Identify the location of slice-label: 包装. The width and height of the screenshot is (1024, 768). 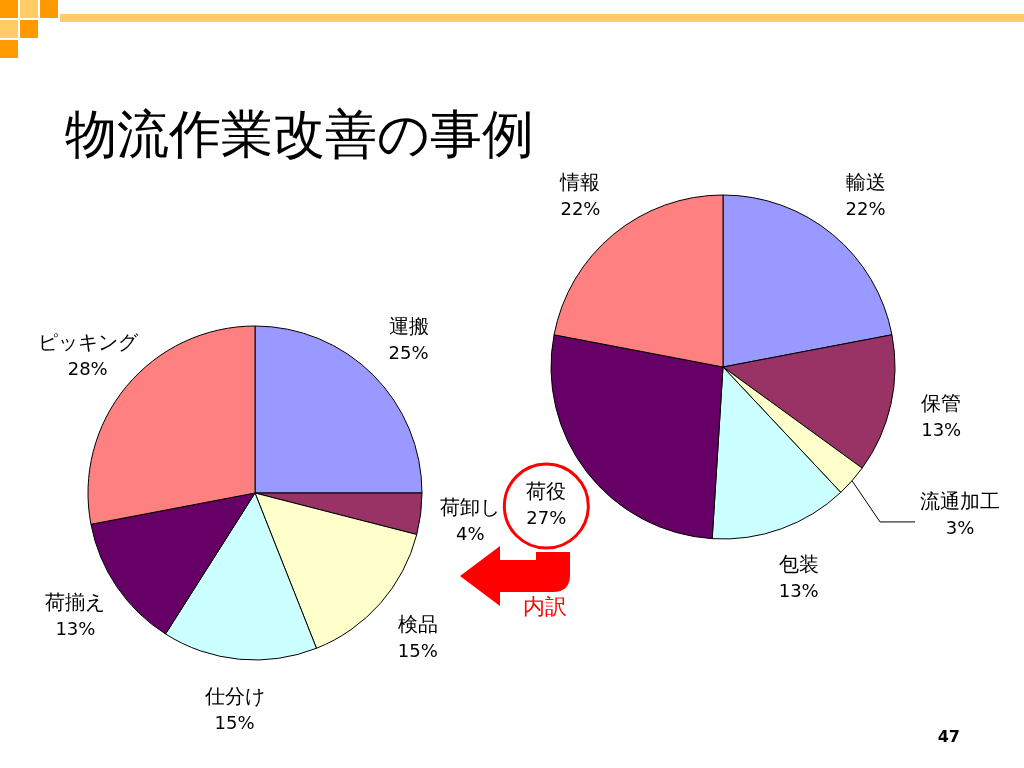
(798, 564).